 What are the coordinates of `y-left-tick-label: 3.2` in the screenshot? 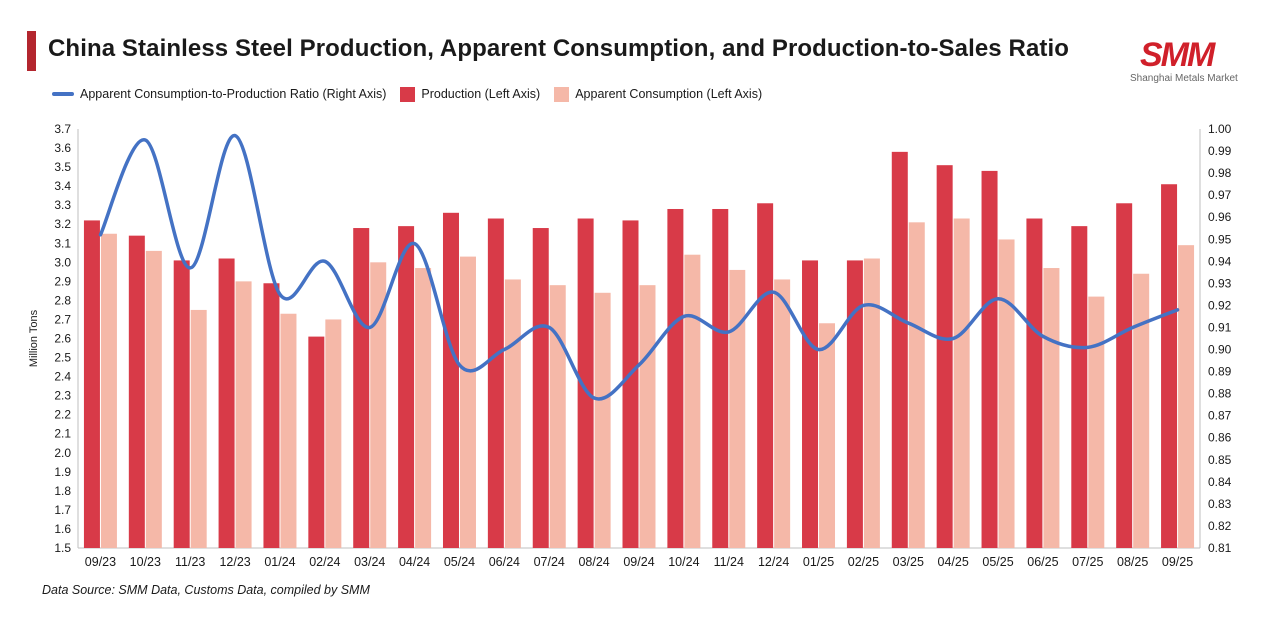 It's located at (62, 224).